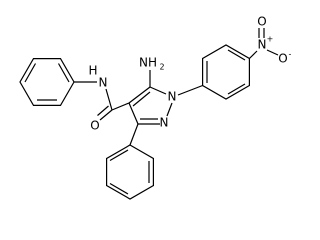 The width and height of the screenshot is (320, 240). Describe the element at coordinates (92, 71) in the screenshot. I see `atom-label: H` at that location.